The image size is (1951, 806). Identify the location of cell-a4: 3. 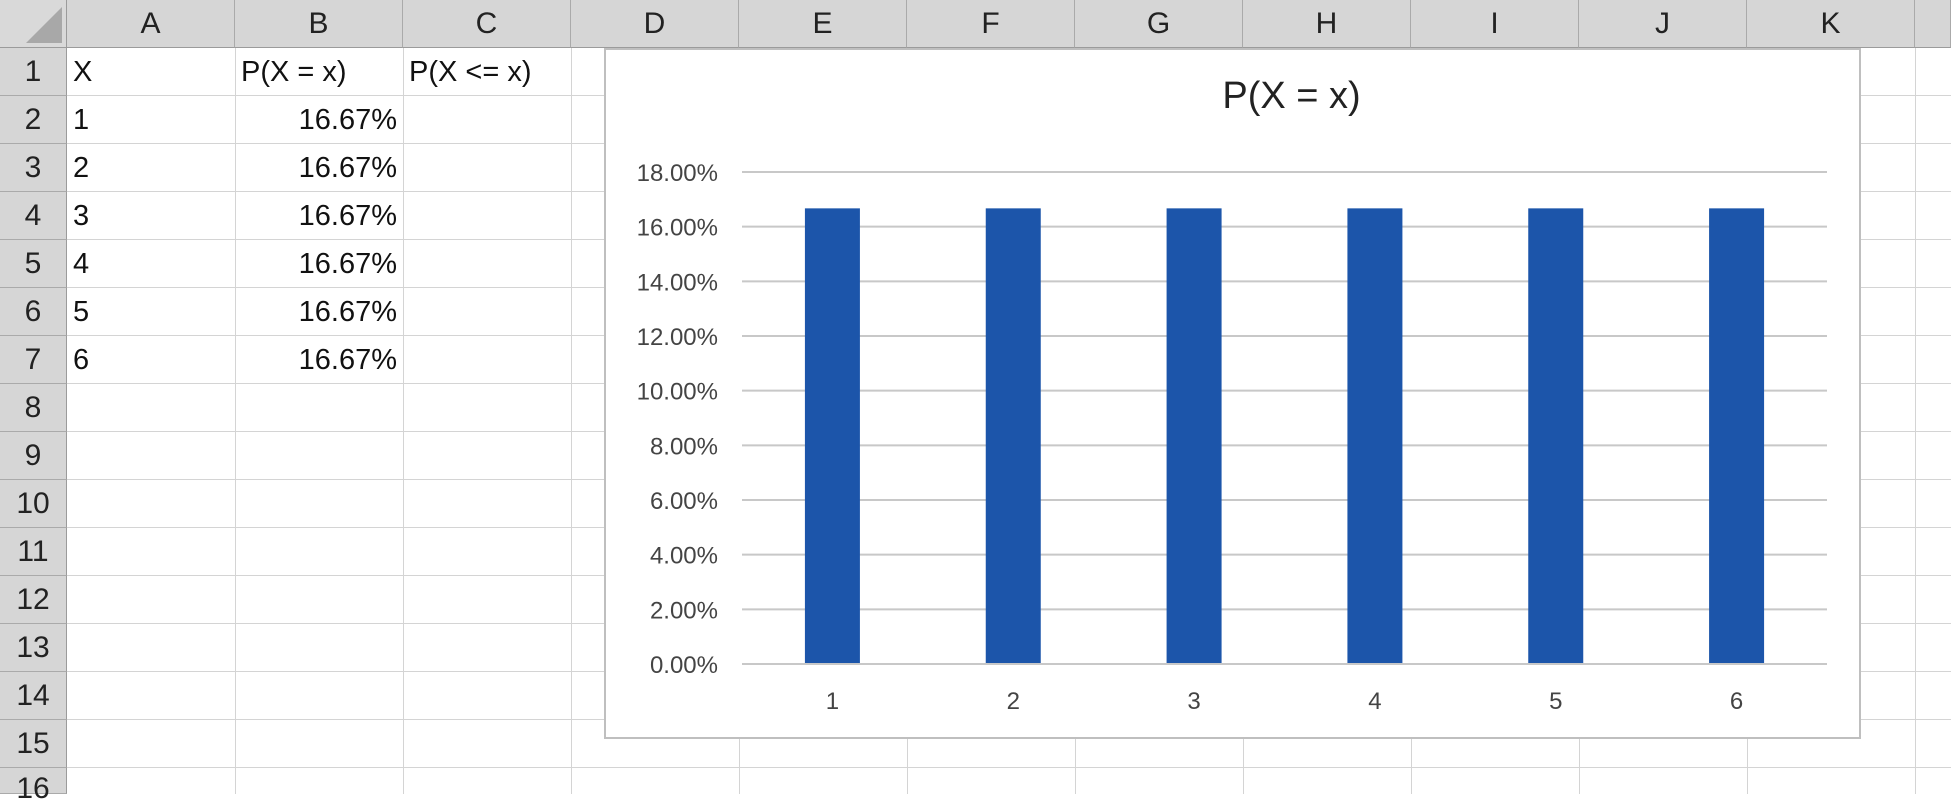
(81, 215).